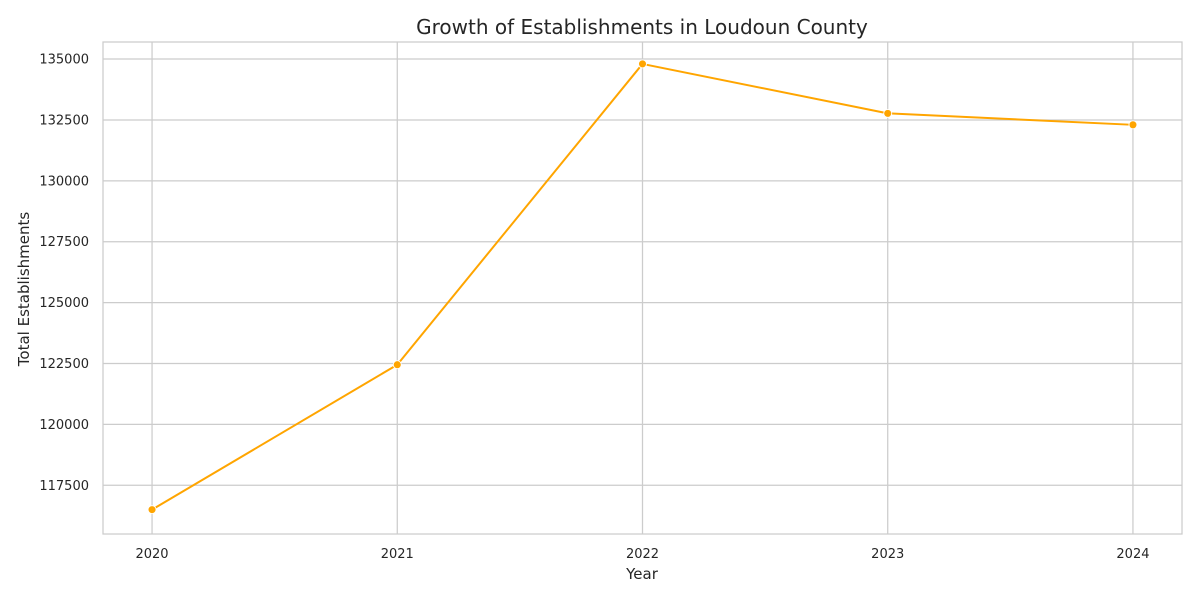 This screenshot has height=600, width=1200. What do you see at coordinates (64, 242) in the screenshot?
I see `y-tick-label: 127500` at bounding box center [64, 242].